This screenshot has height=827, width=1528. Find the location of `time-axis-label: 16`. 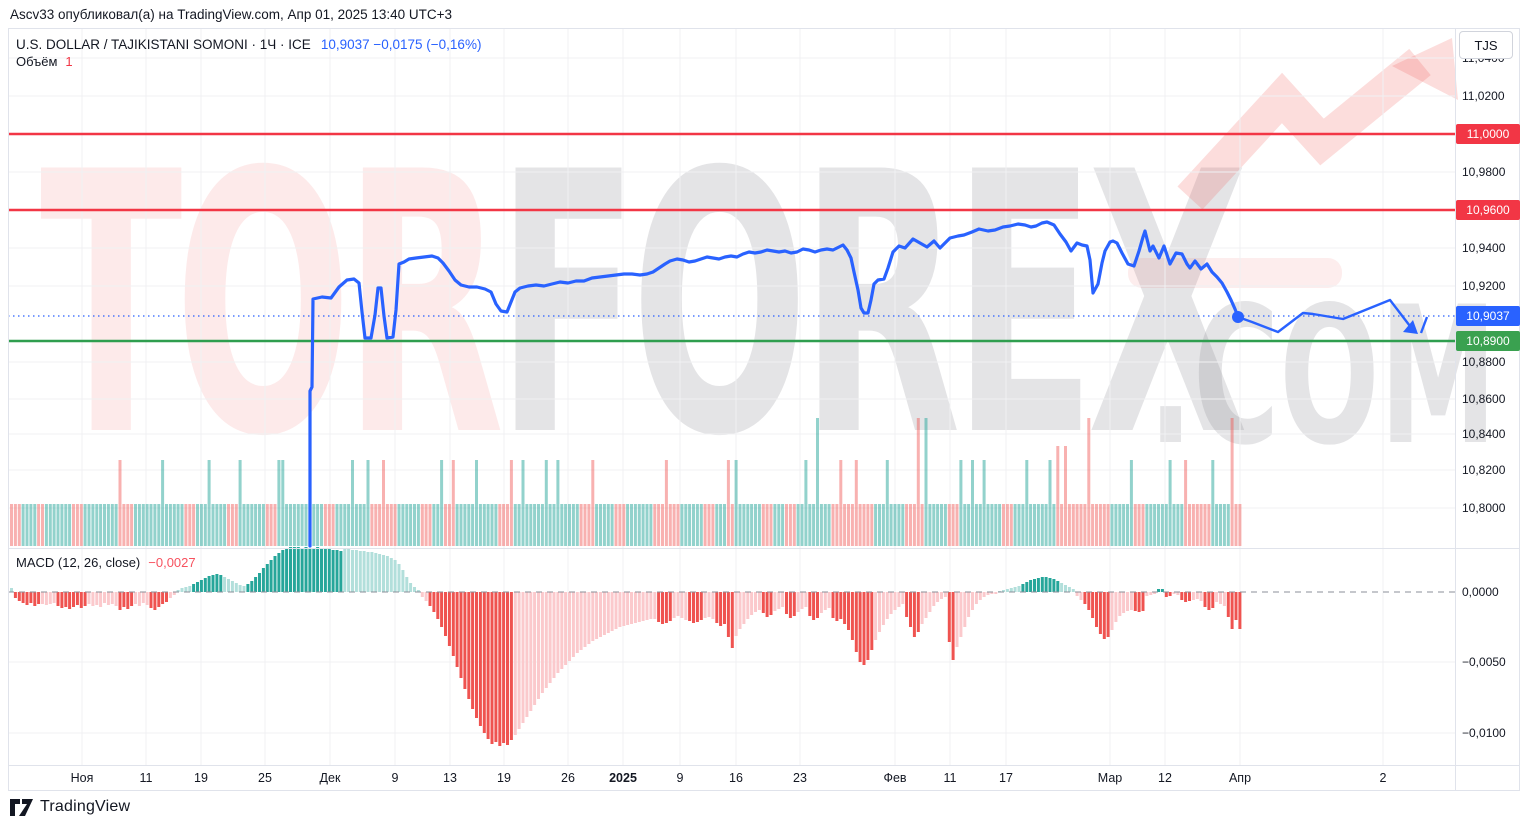

time-axis-label: 16 is located at coordinates (736, 778).